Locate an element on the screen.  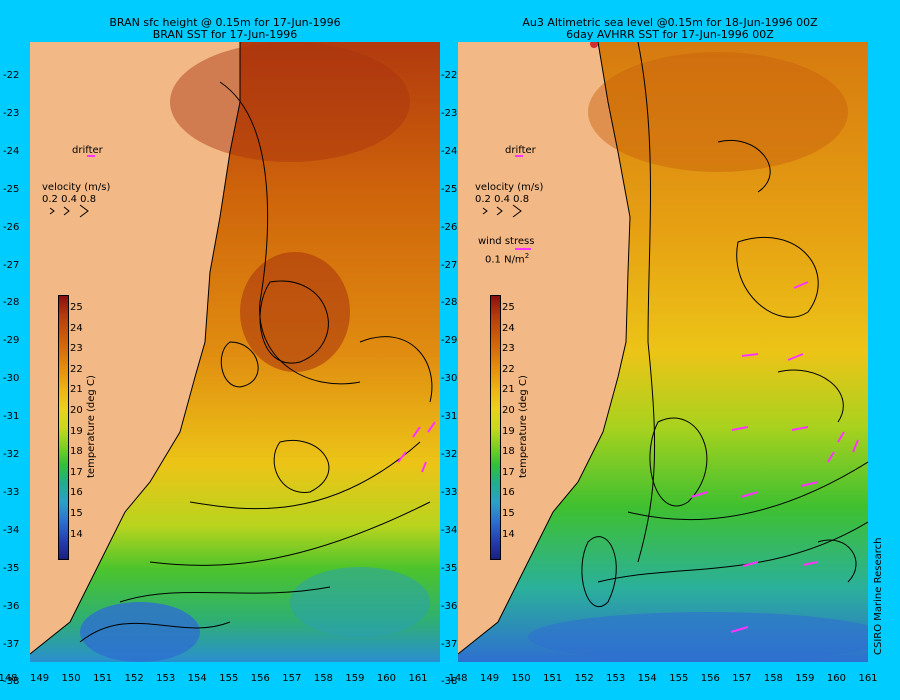
right-lat-label: -31 is located at coordinates (449, 417).